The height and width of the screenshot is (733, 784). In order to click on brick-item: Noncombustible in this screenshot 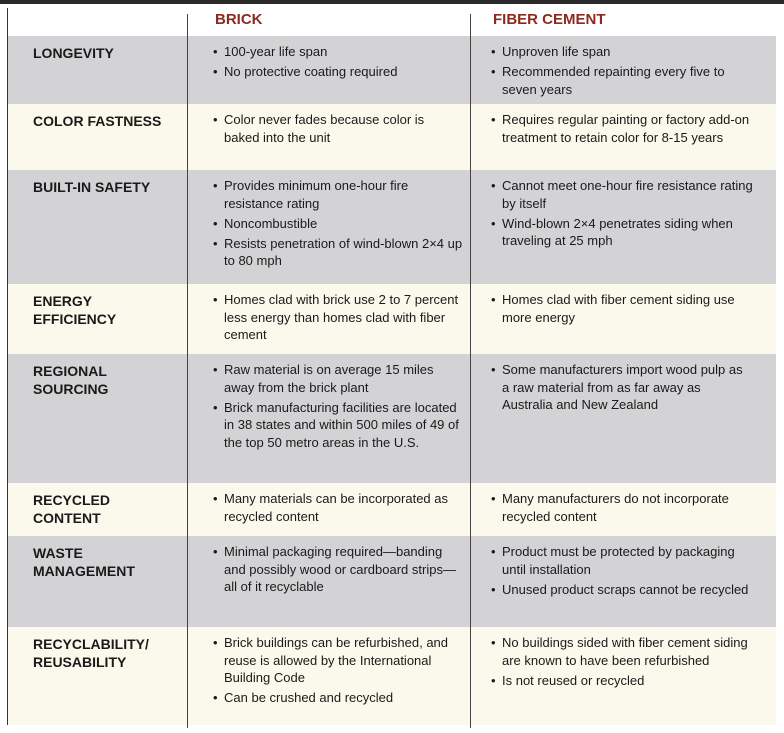, I will do `click(338, 224)`.